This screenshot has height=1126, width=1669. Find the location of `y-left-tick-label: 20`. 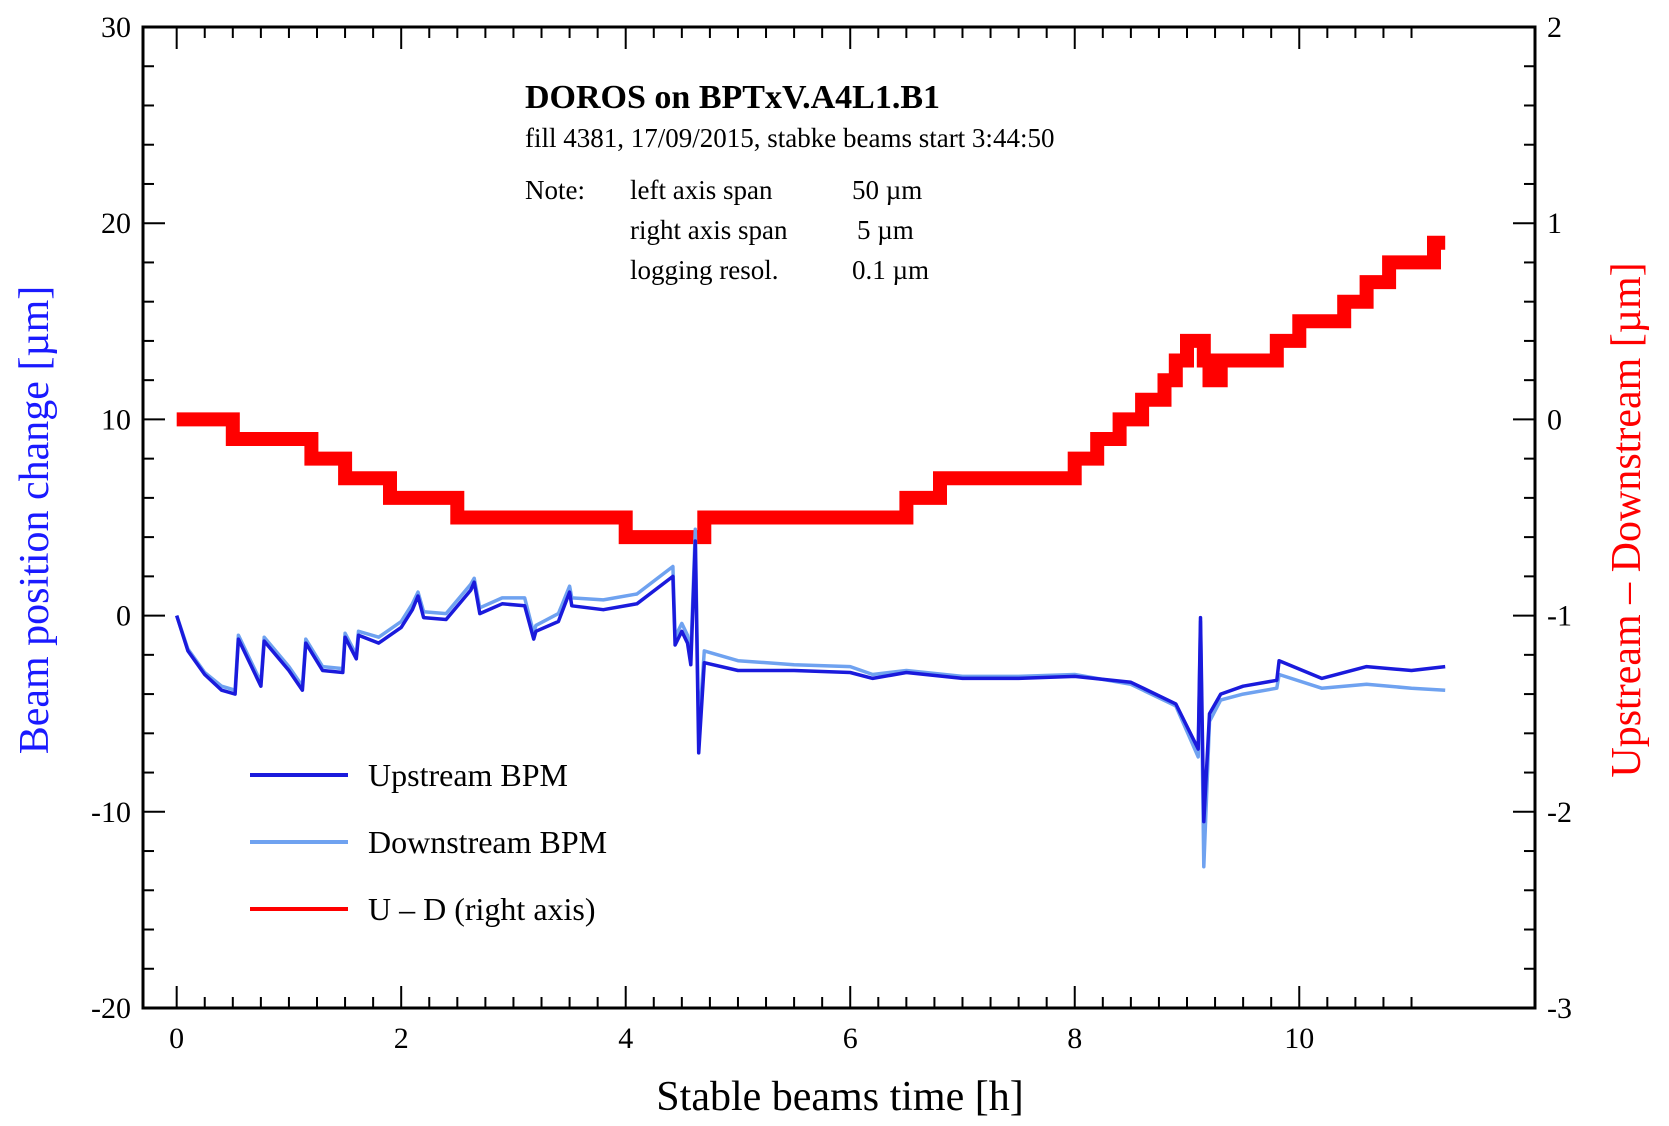

y-left-tick-label: 20 is located at coordinates (116, 223).